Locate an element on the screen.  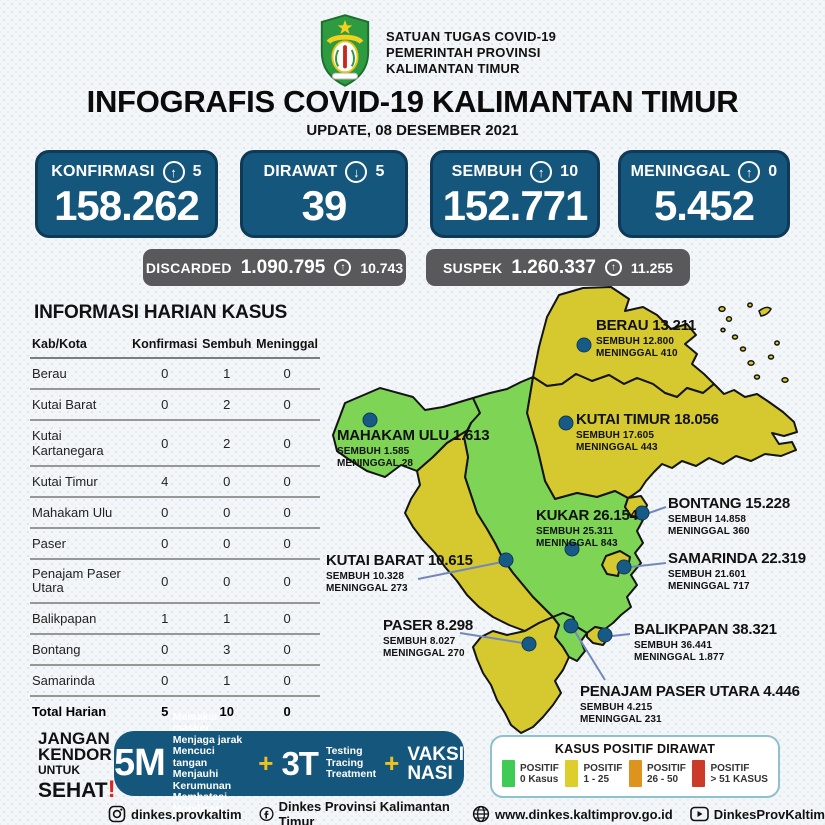
facebook-handle: Dinkes Provinsi Kalimantan Timur is located at coordinates (357, 812).